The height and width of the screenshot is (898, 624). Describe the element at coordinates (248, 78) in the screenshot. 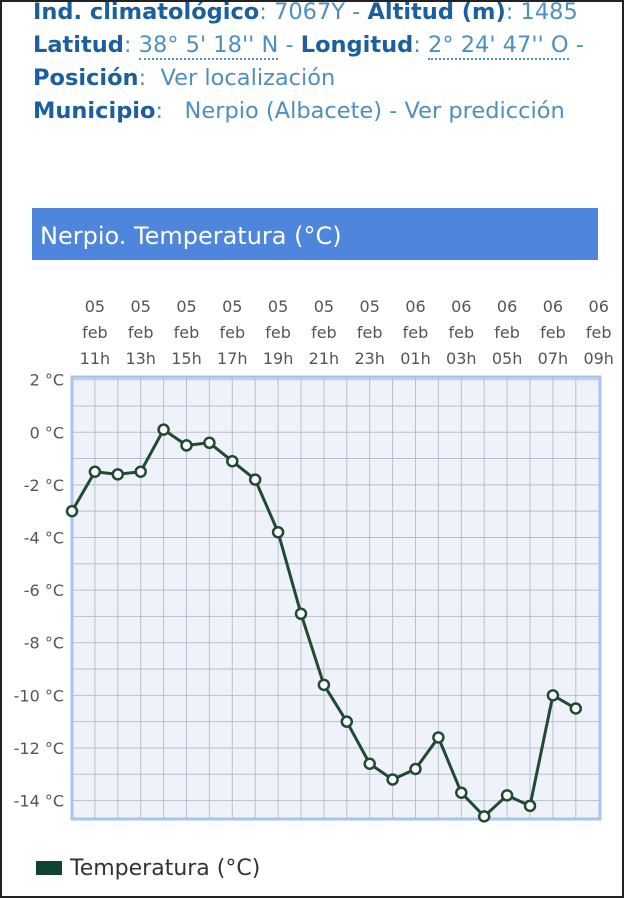

I see `location-link: Ver localización` at that location.